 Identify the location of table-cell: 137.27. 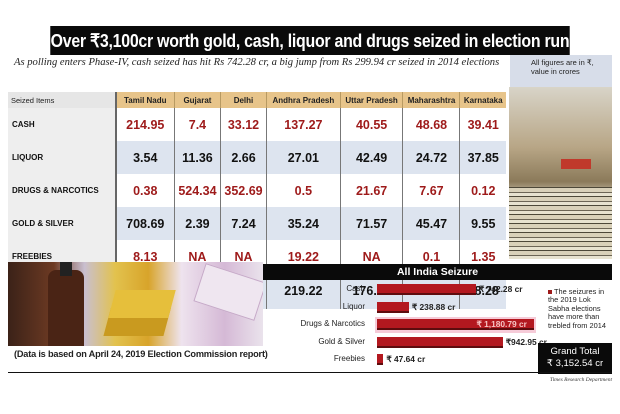
(303, 124).